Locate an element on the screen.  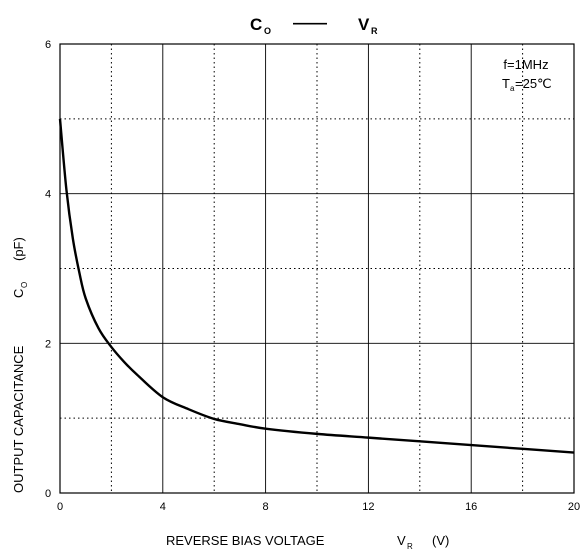
y-tick-label: 2 is located at coordinates (48, 344).